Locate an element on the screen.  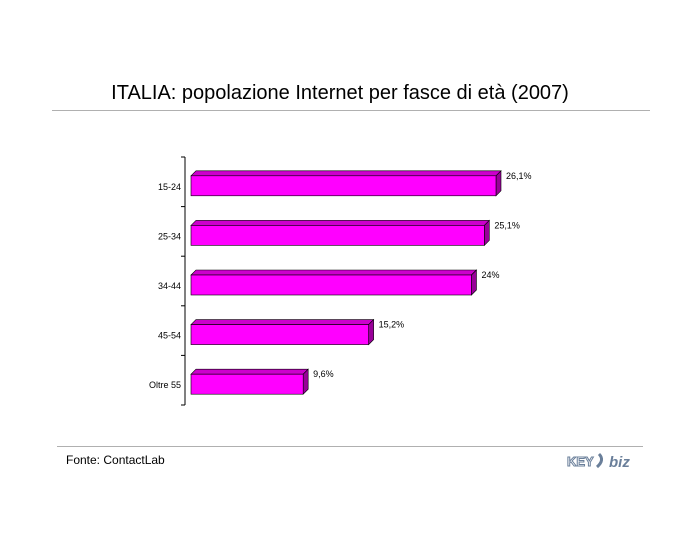
svg-text: biz is located at coordinates (619, 462).